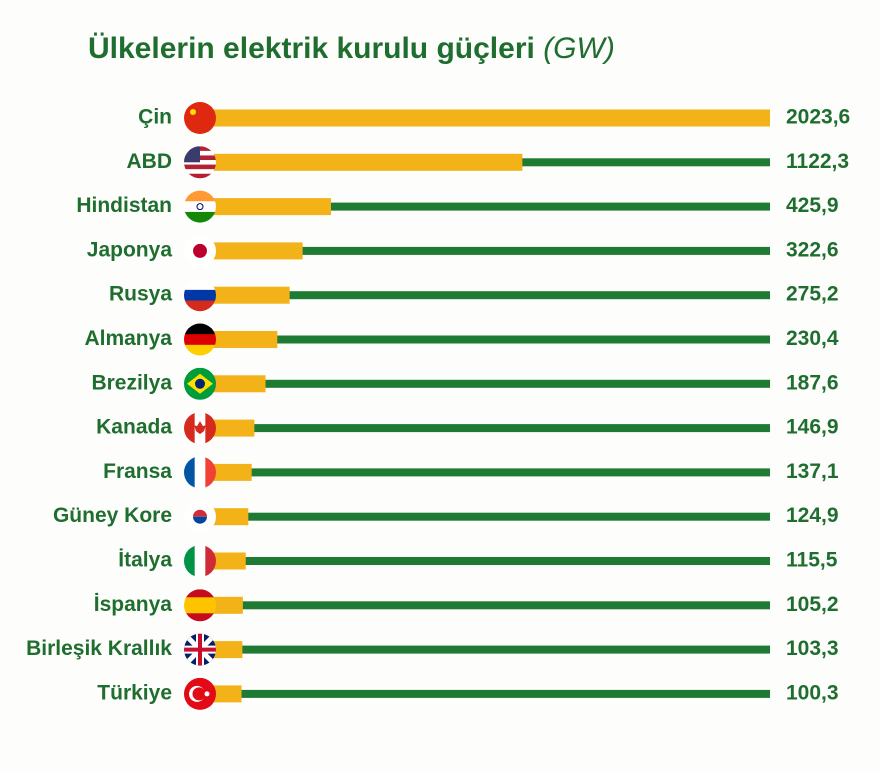 The width and height of the screenshot is (880, 771). What do you see at coordinates (133, 604) in the screenshot?
I see `y-tick-label: İspanya` at bounding box center [133, 604].